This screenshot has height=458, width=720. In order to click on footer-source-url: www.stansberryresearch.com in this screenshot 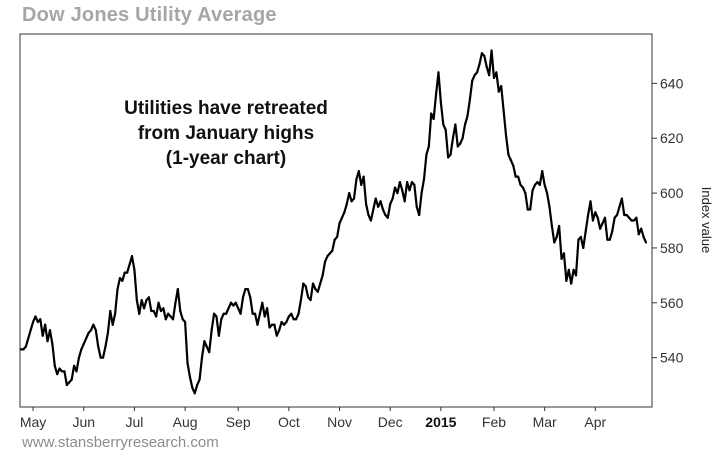, I will do `click(120, 442)`.